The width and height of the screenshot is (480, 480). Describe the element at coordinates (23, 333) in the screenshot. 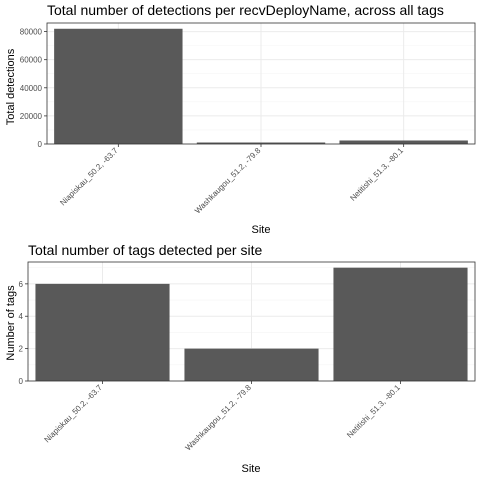

I see `y-axis: 0 2 4 6` at that location.